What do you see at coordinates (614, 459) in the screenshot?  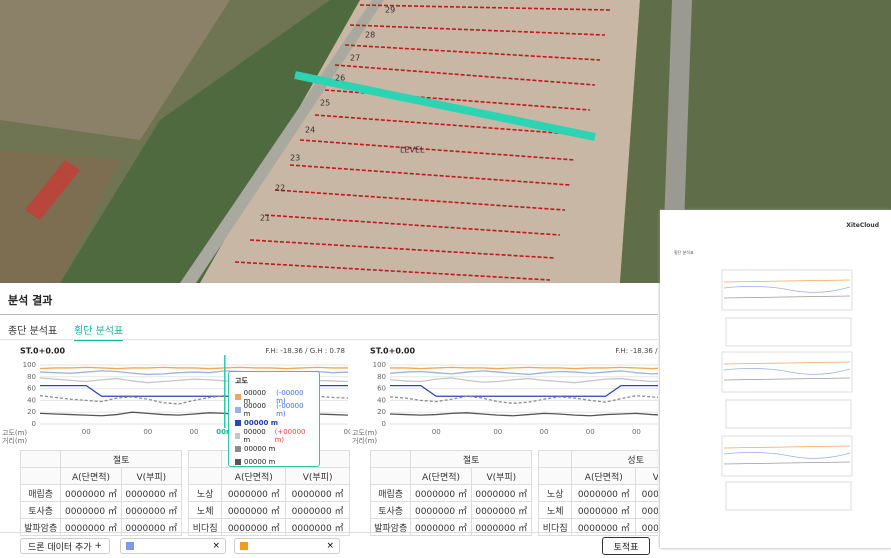 I see `table-title: 성토` at bounding box center [614, 459].